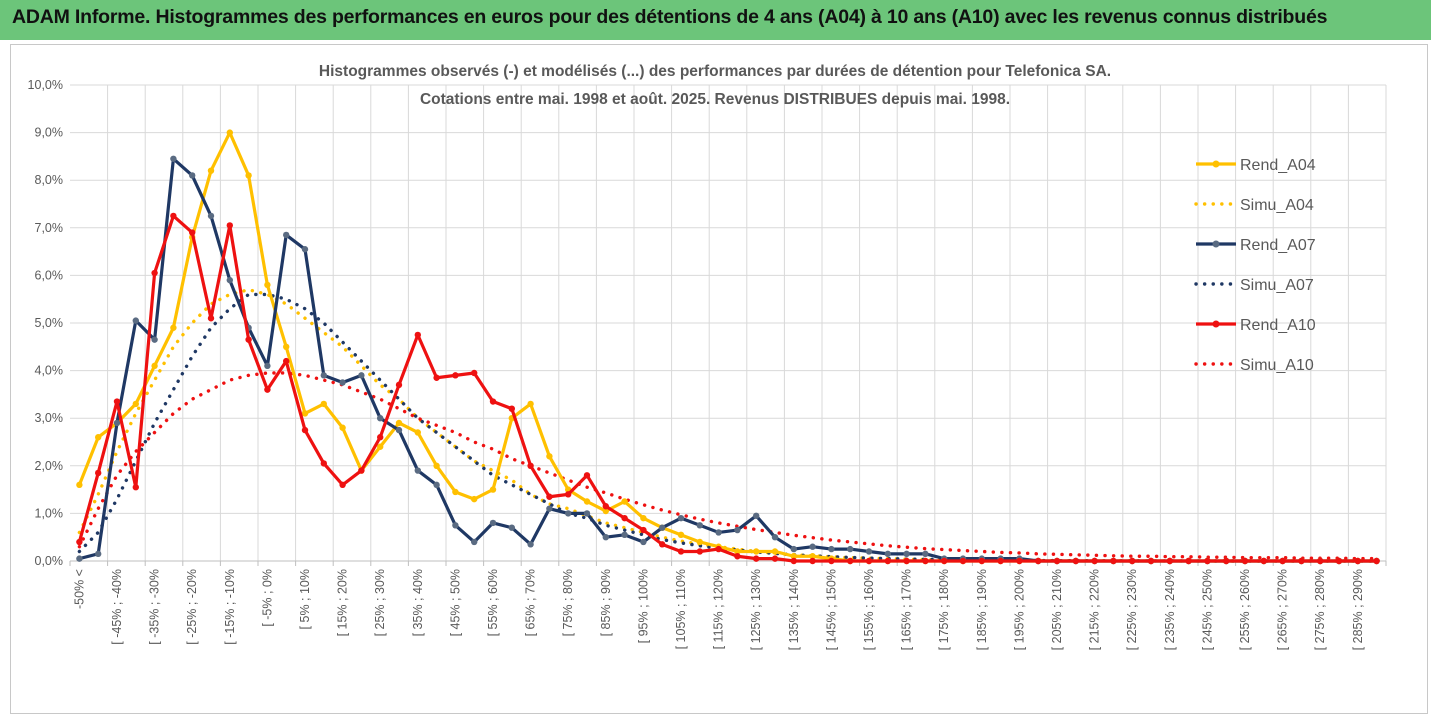 The width and height of the screenshot is (1431, 719). Describe the element at coordinates (1358, 609) in the screenshot. I see `x-tick-label: [ 285% ; 290%` at that location.